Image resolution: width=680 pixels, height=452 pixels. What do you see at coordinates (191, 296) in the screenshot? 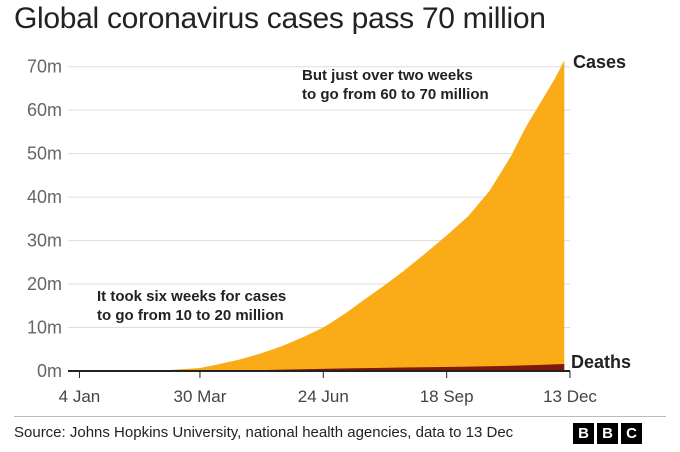
I see `annotation-line: It took six weeks for cases` at bounding box center [191, 296].